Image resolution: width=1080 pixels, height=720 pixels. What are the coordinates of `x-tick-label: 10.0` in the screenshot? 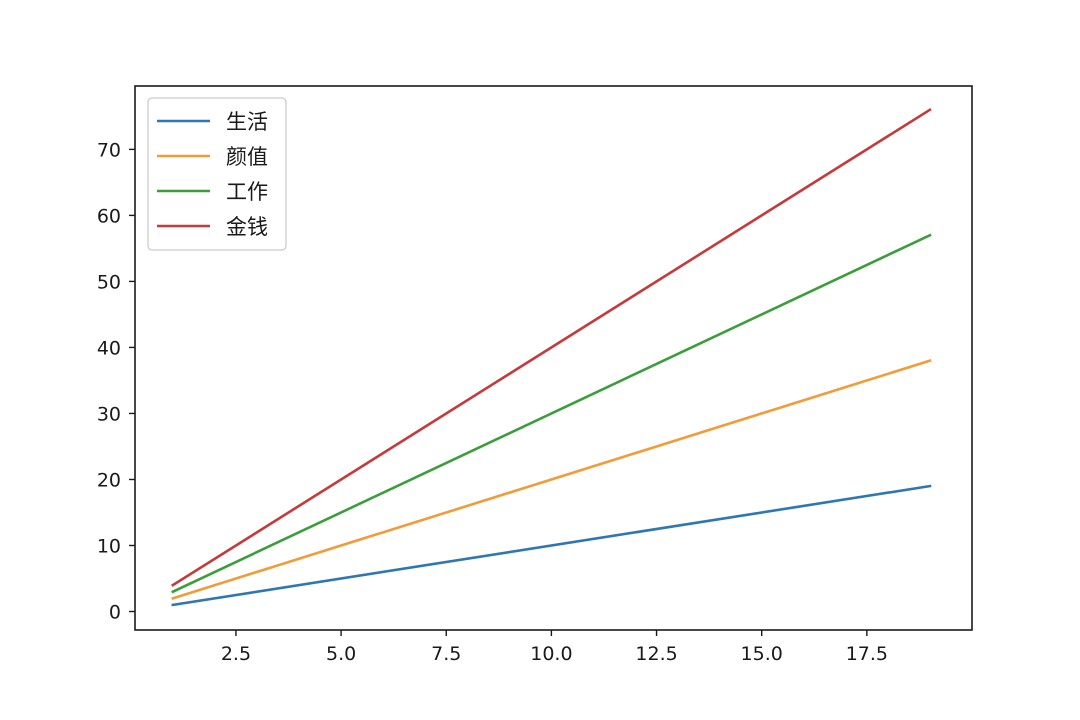 It's located at (551, 654).